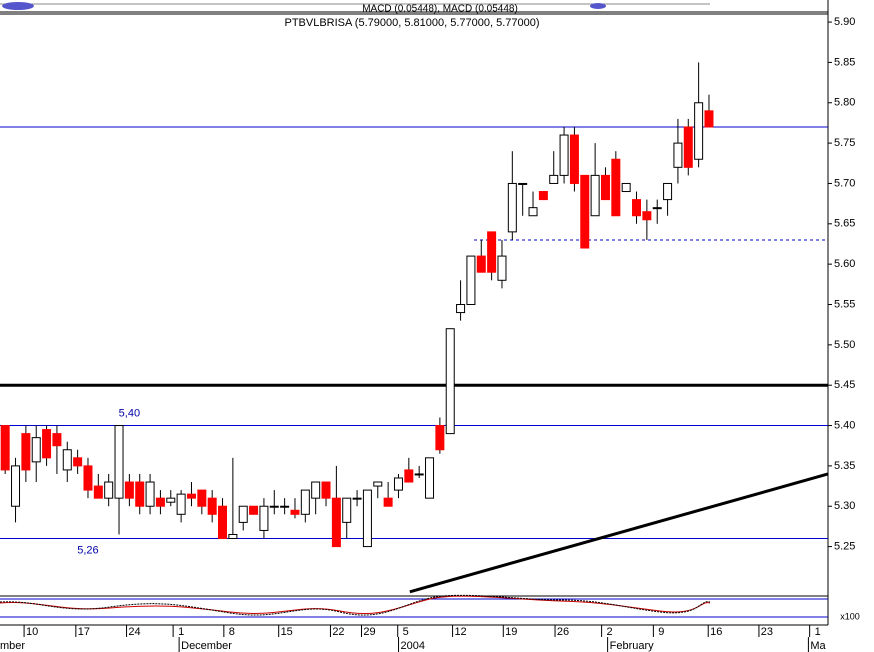 This screenshot has width=874, height=652. I want to click on x-tick-label: 16, so click(716, 632).